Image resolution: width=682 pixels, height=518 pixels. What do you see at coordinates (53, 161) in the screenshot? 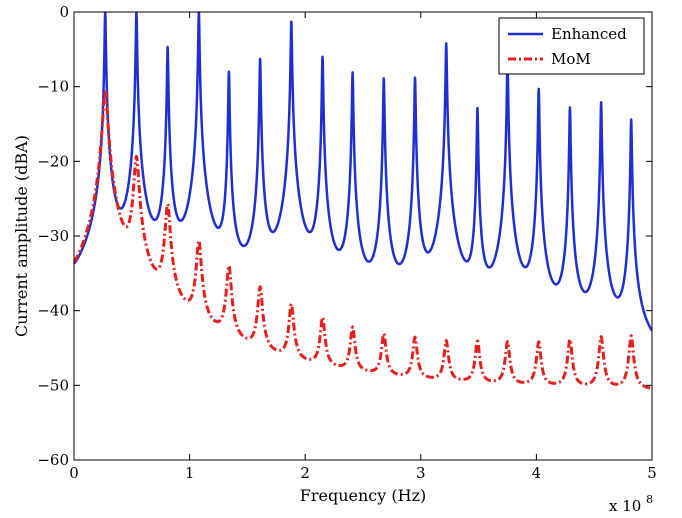
I see `y-tick-label: −20` at bounding box center [53, 161].